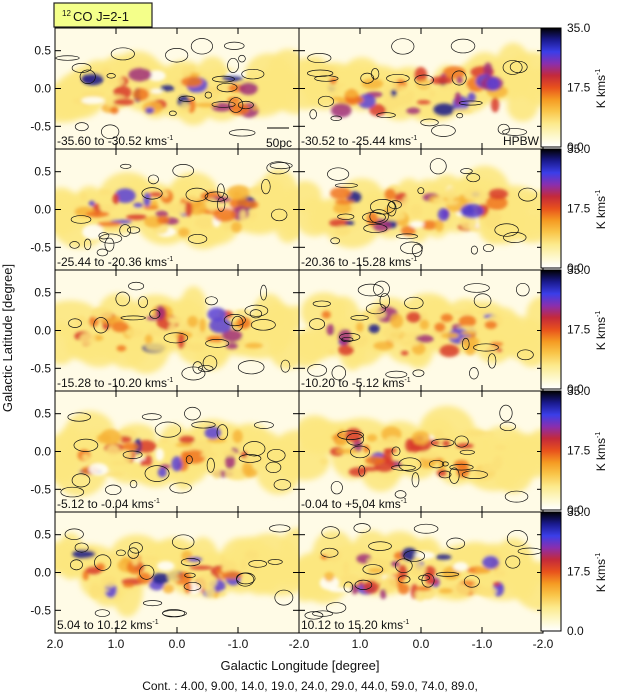  Describe the element at coordinates (7, 338) in the screenshot. I see `y-axis-label: Galactic Latitude [degree]` at that location.